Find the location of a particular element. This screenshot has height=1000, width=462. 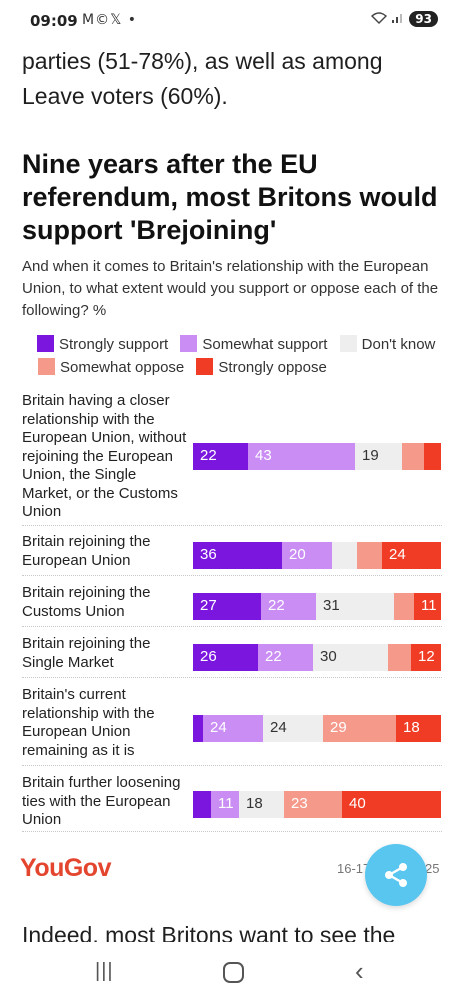

bar-segment-somewhat-support: 24 is located at coordinates (233, 728).